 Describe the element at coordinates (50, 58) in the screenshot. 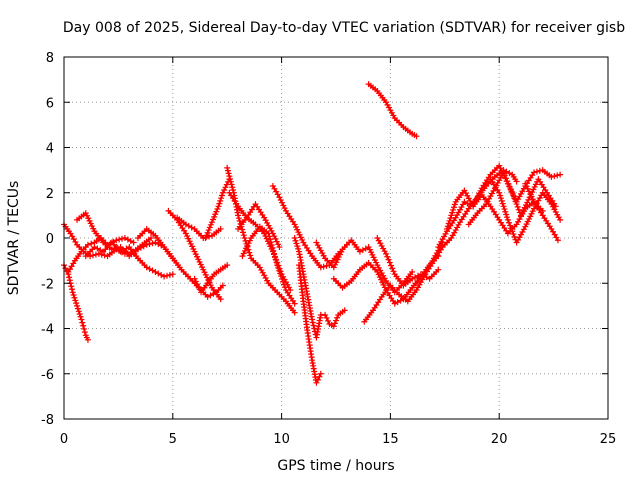

I see `y-tick-label: 8` at that location.